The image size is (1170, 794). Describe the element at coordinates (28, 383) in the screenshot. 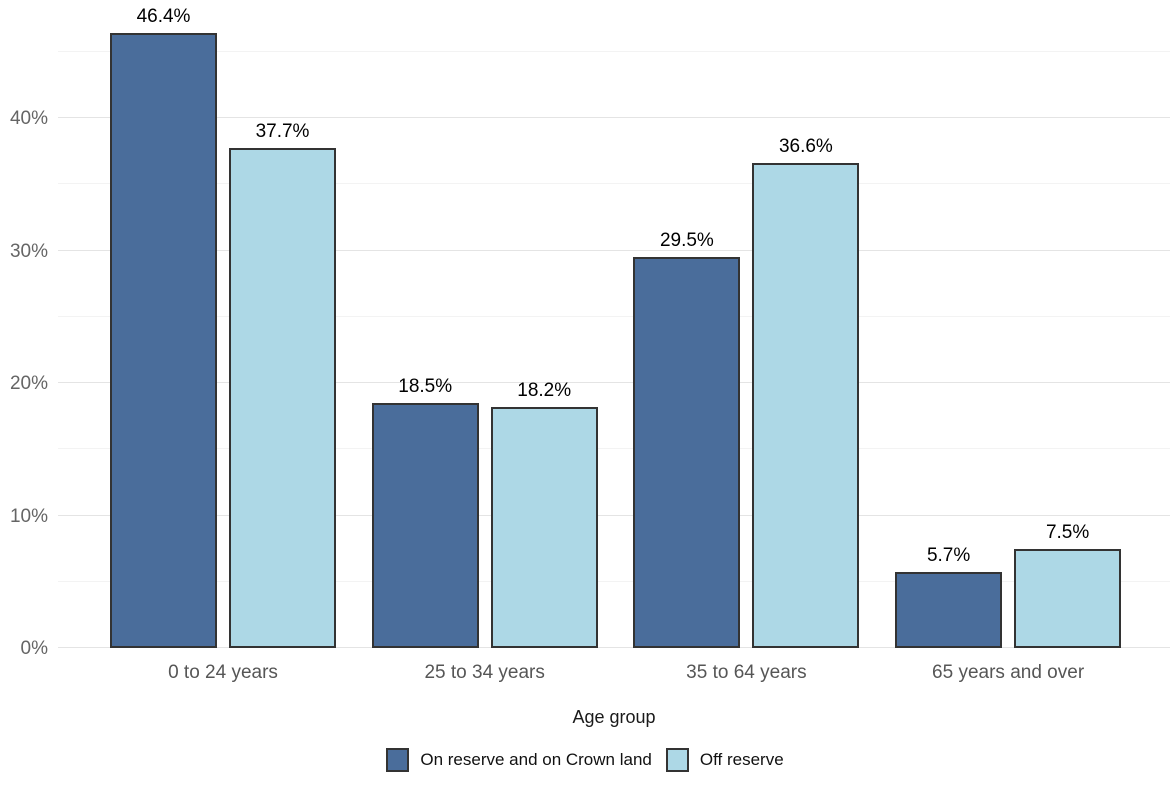

I see `y-axis-tick-label: 20%` at that location.